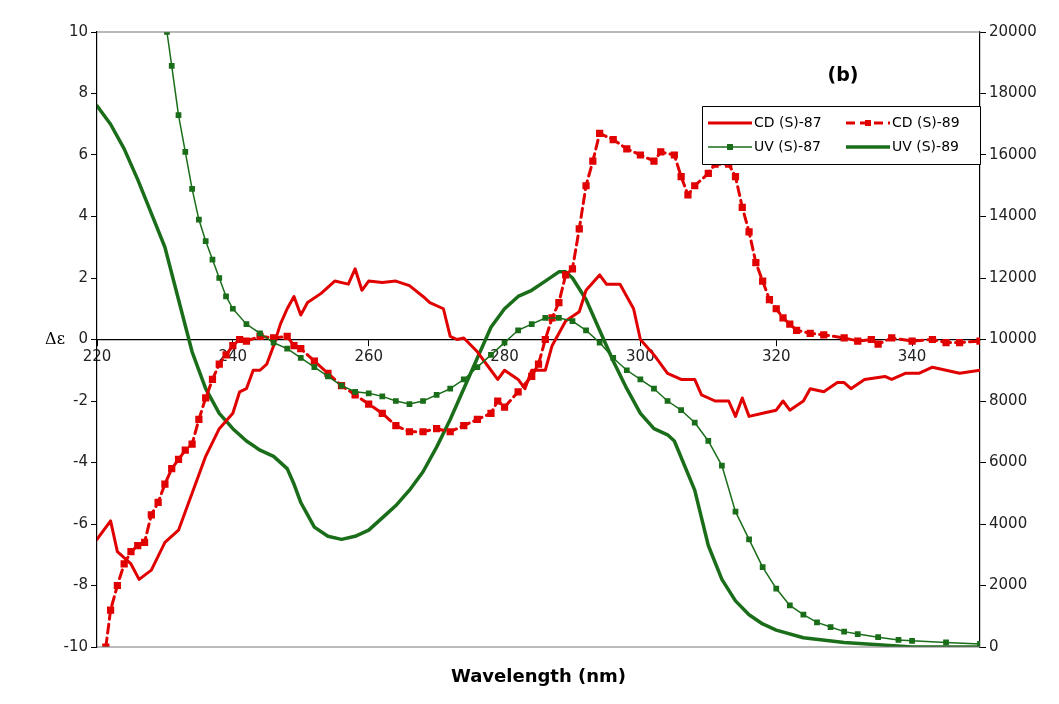 The width and height of the screenshot is (1059, 704). What do you see at coordinates (78, 30) in the screenshot?
I see `y-tick-label: 10` at bounding box center [78, 30].